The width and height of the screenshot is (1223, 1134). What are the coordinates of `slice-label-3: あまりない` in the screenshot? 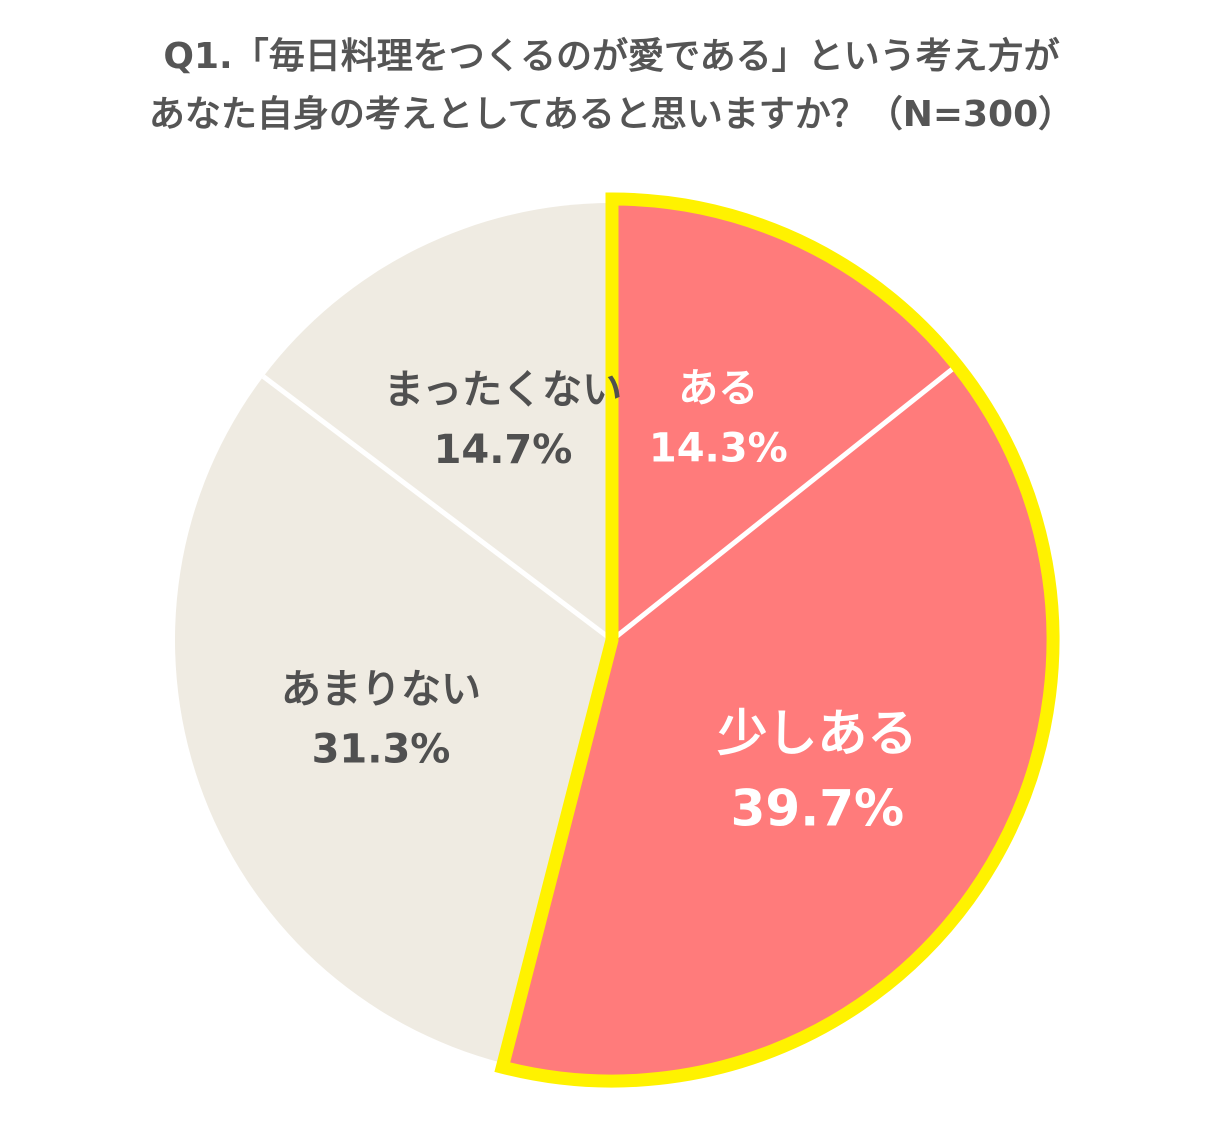 It's located at (381, 690).